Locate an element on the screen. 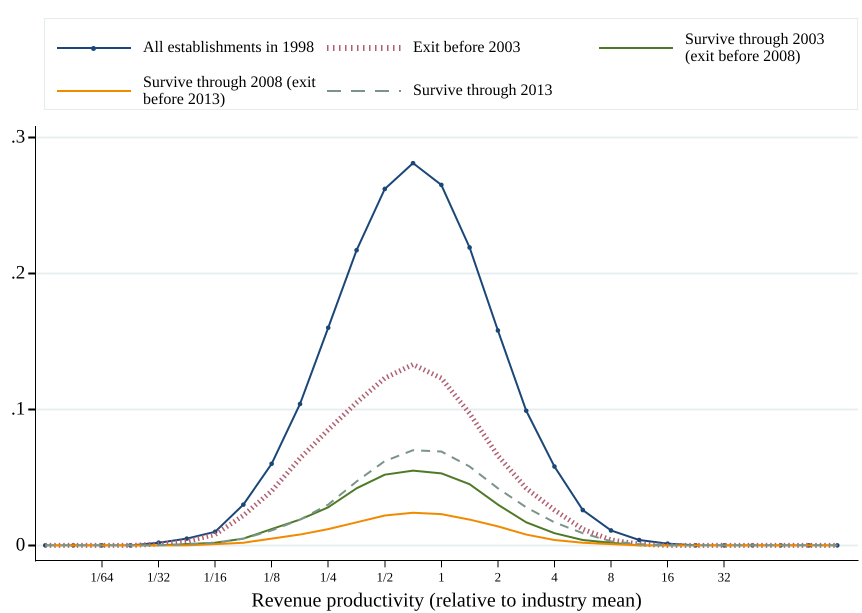  legend-label: Survive through 2003 (exit before 2008) is located at coordinates (755, 47).